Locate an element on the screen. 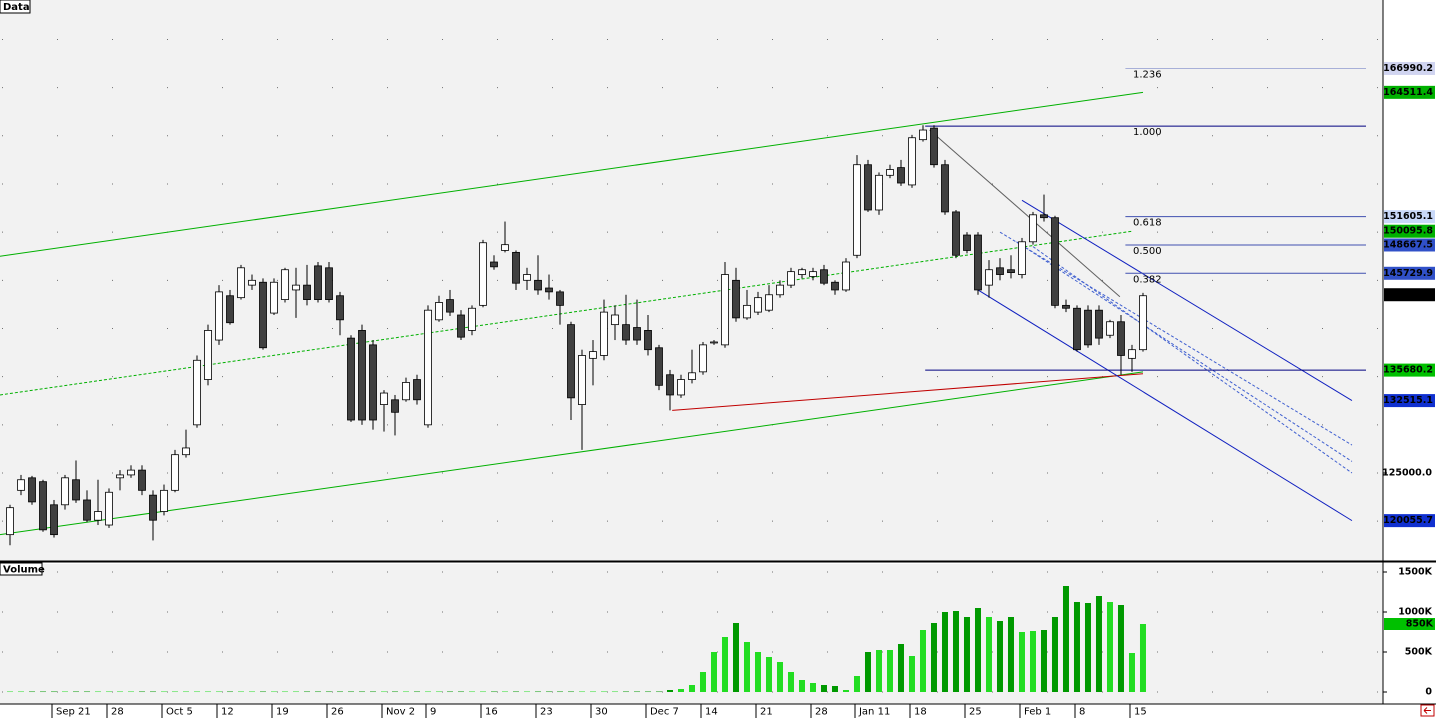 Image resolution: width=1436 pixels, height=718 pixels. price-tag-label: 145729.9 is located at coordinates (1408, 273).